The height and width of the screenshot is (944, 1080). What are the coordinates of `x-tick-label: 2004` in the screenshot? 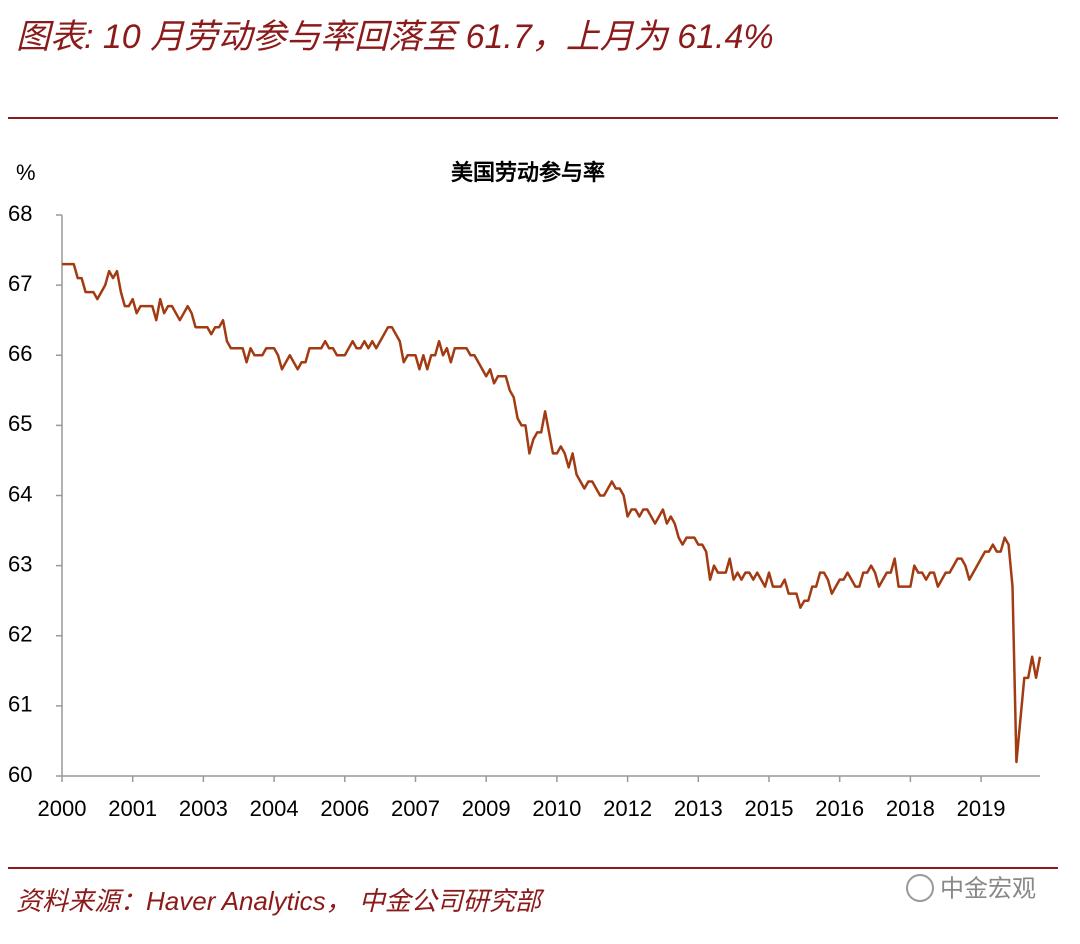 It's located at (274, 808).